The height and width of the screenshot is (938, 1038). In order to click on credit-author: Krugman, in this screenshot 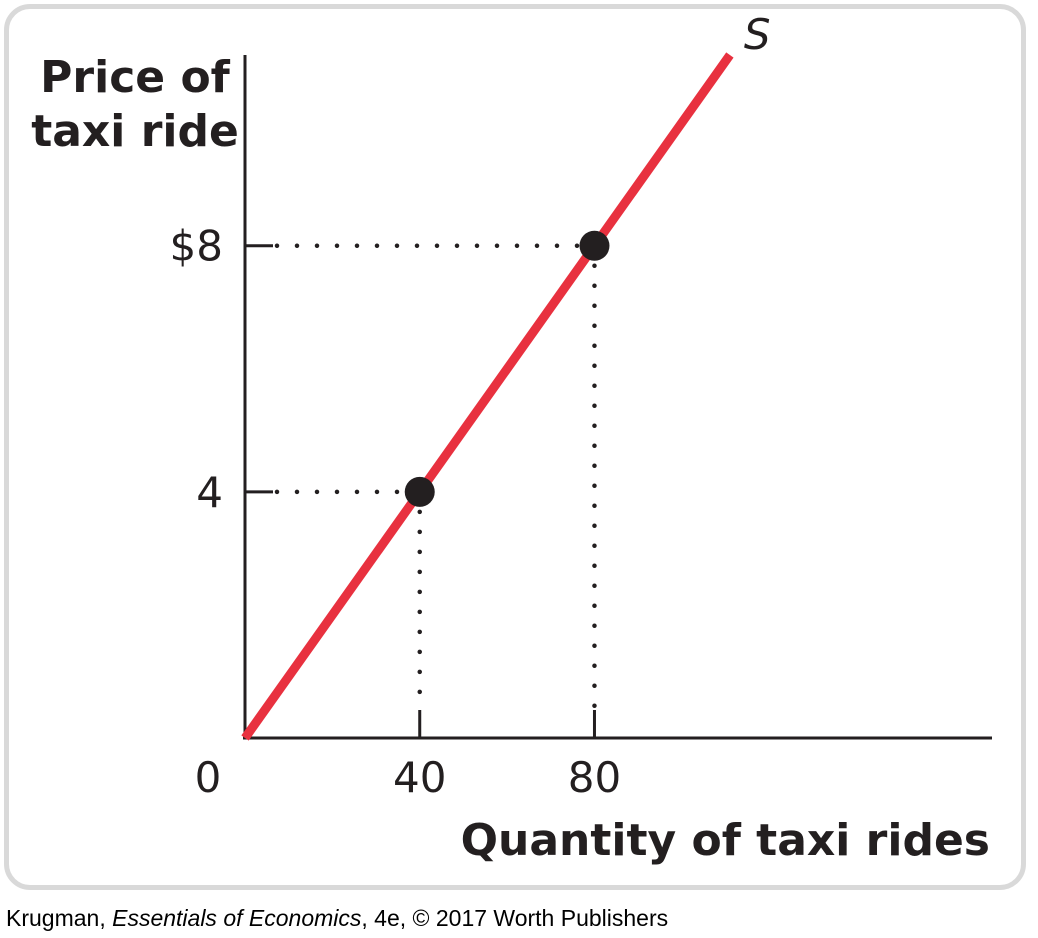, I will do `click(59, 918)`.